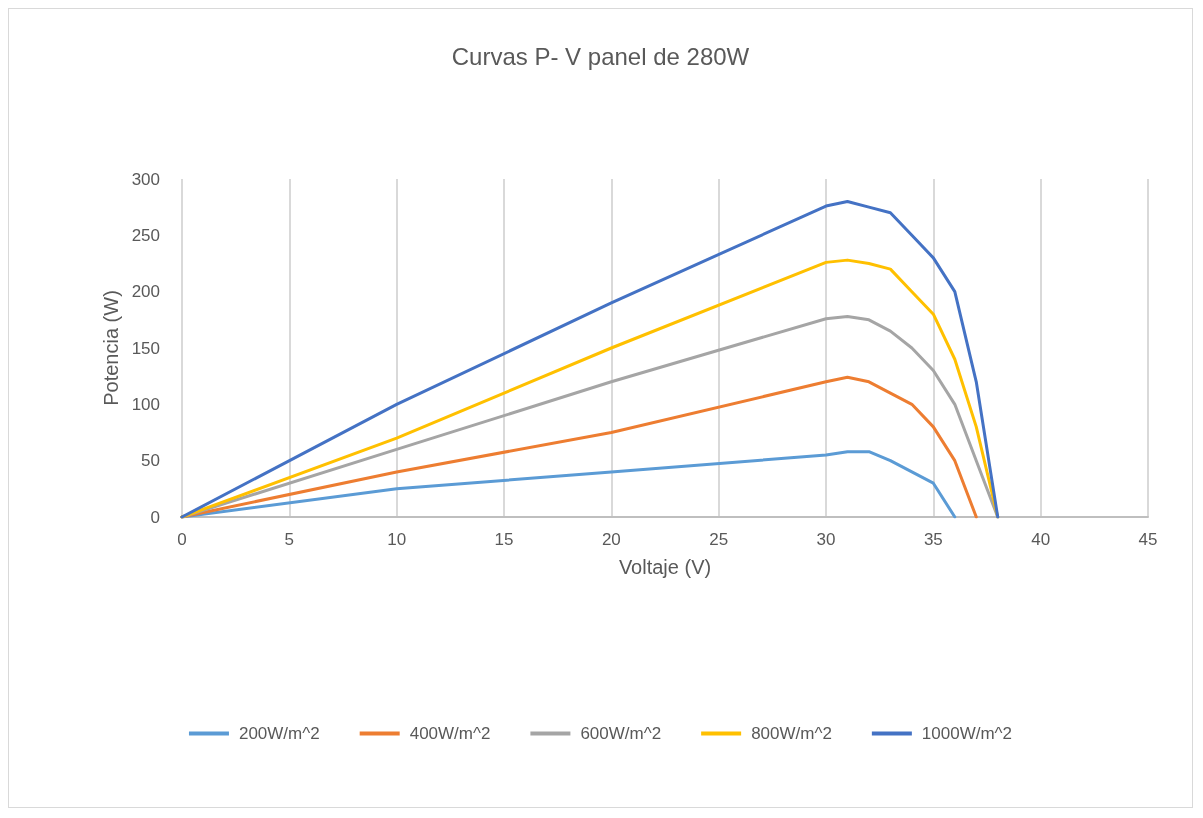 The image size is (1203, 818). Describe the element at coordinates (289, 539) in the screenshot. I see `x-tick-label: 5` at that location.